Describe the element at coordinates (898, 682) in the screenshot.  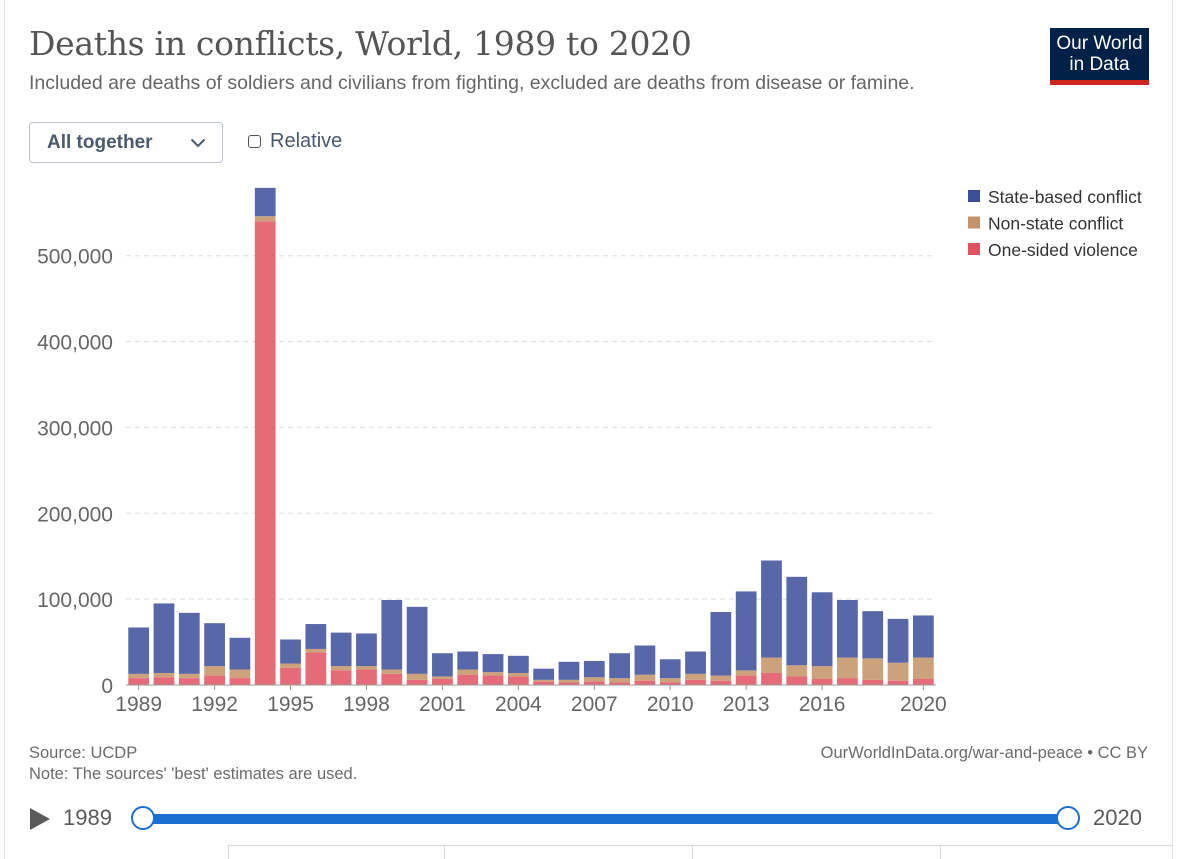
I see `bar-onesided-2019` at that location.